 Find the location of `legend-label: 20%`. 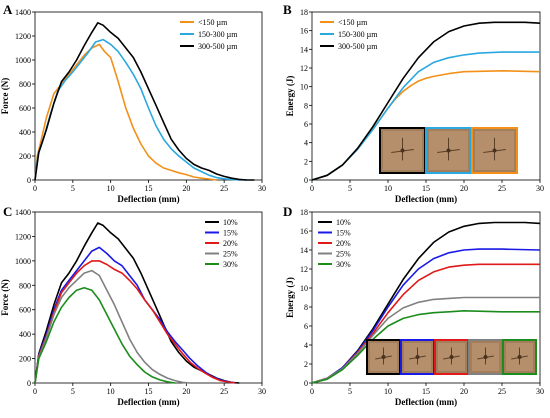

legend-label: 20% is located at coordinates (230, 243).